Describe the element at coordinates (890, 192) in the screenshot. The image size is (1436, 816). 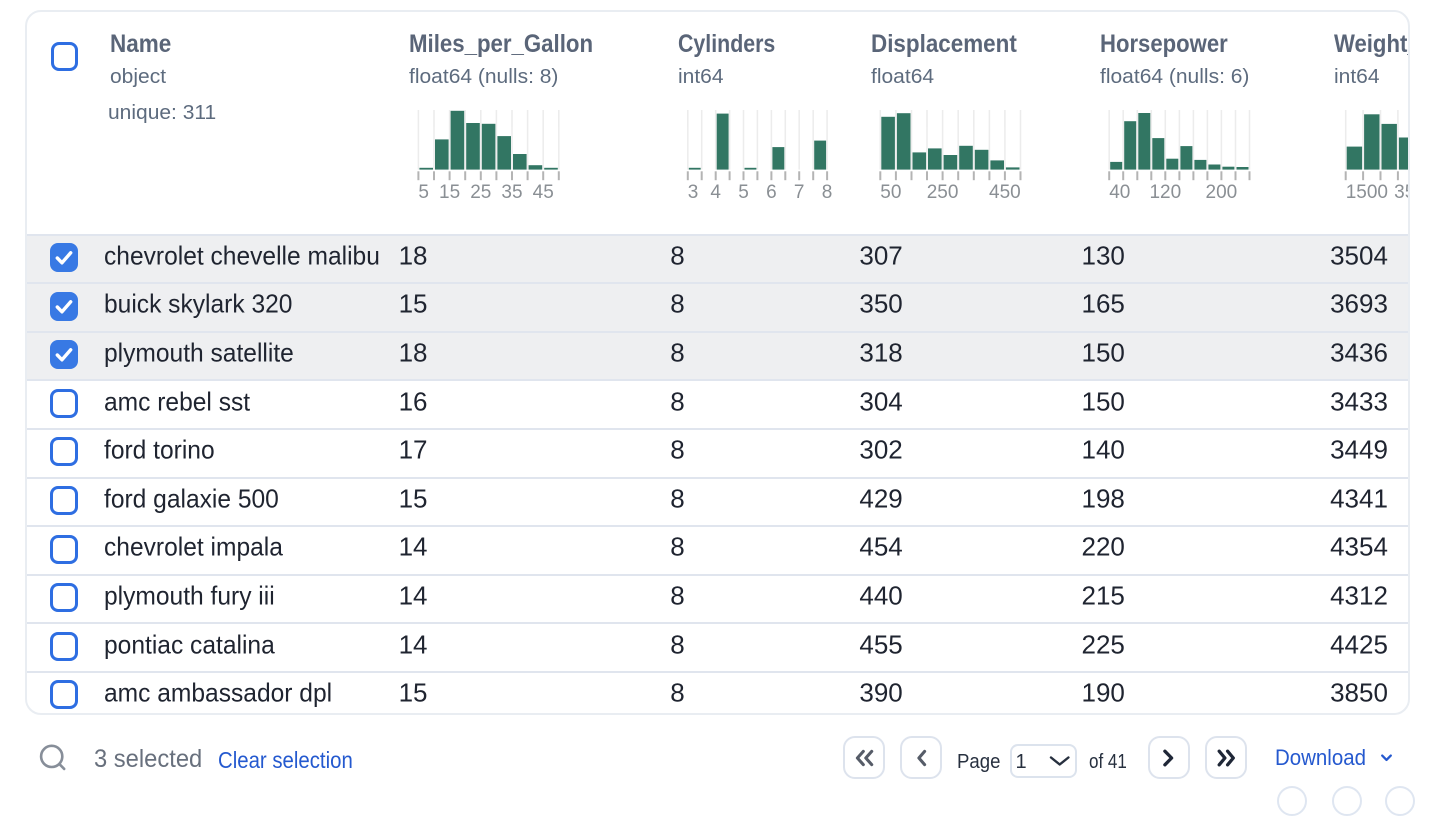
I see `svg-text: 50` at that location.